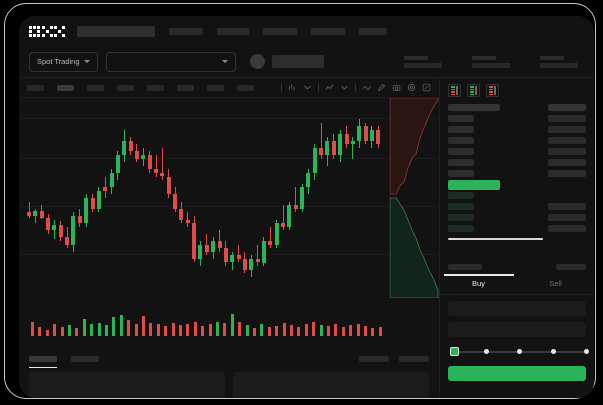 The image size is (603, 405). What do you see at coordinates (555, 283) in the screenshot?
I see `tab-sell: Sell` at bounding box center [555, 283].